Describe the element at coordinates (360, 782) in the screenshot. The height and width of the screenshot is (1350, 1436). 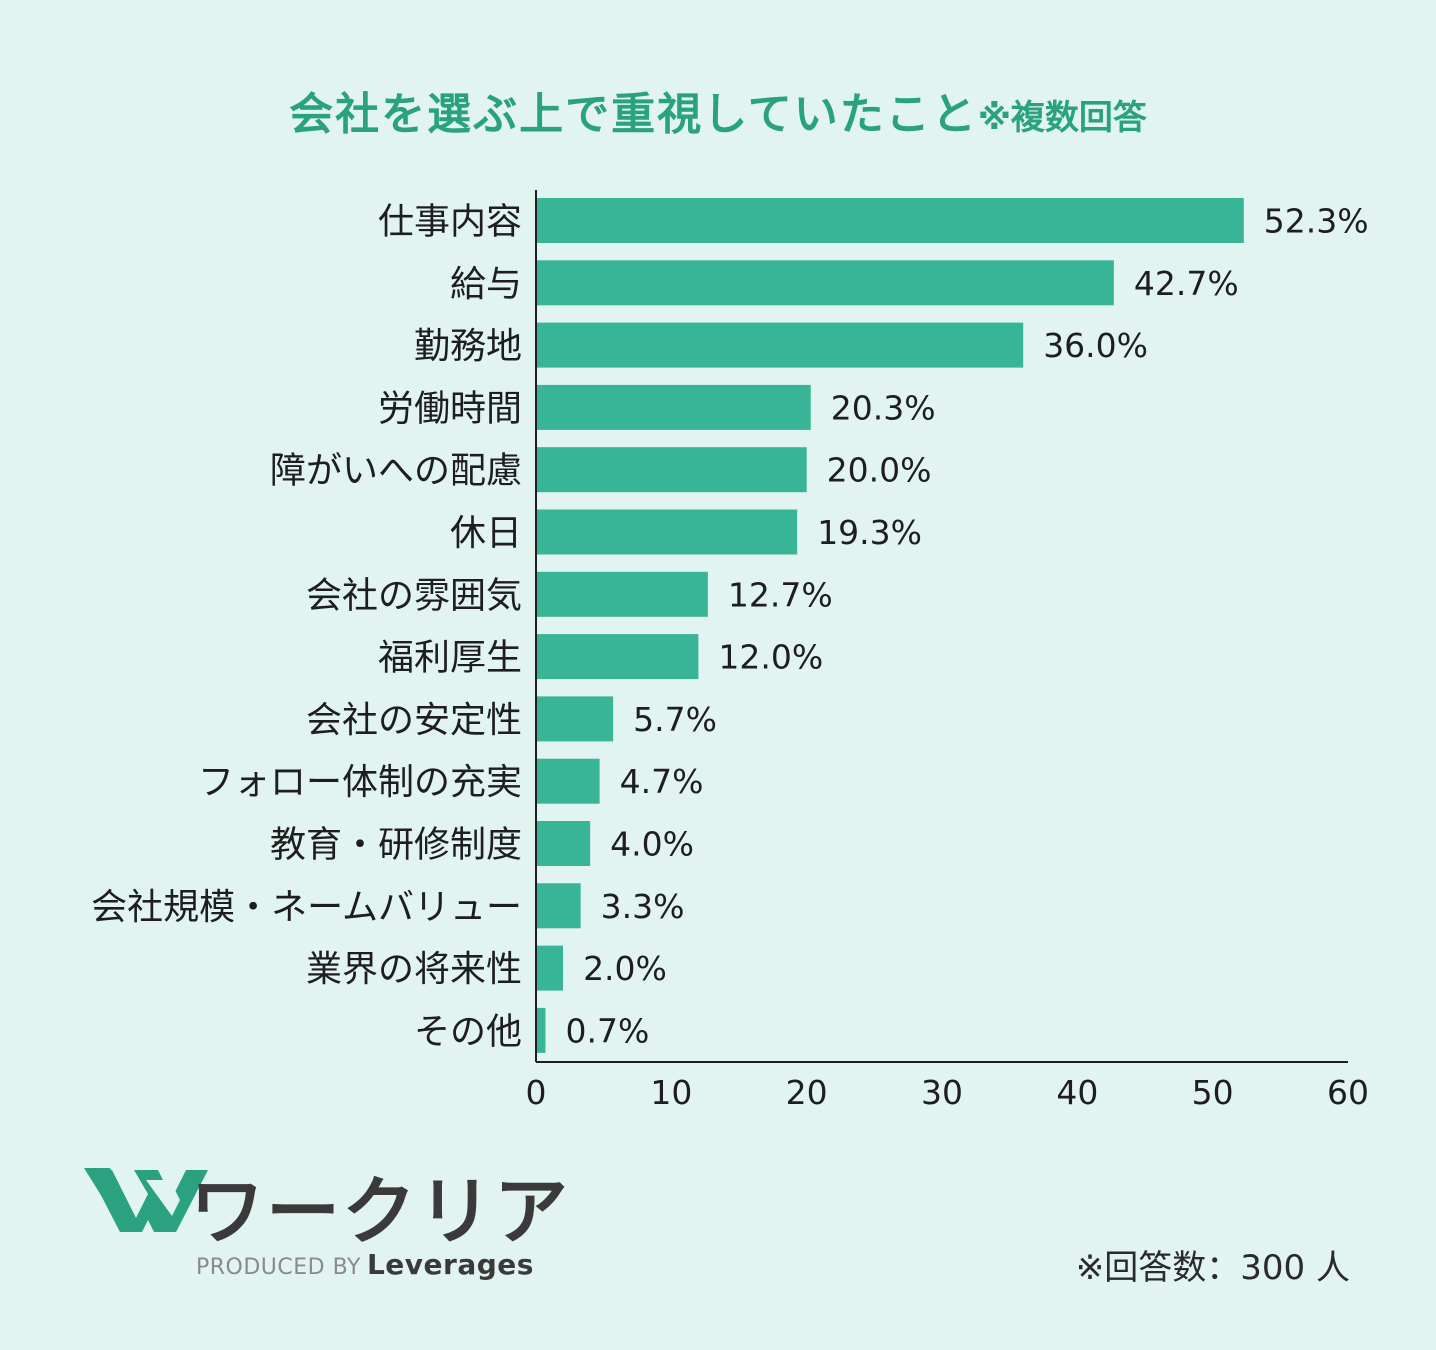
I see `category-label: フォロー体制の充実` at that location.